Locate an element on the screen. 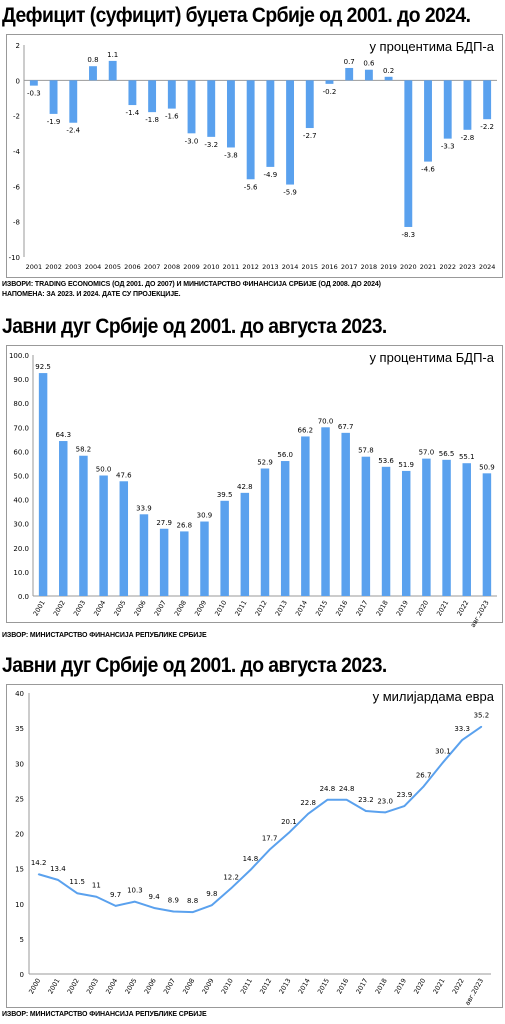 This screenshot has height=1024, width=505. chart2-x-tick-label: 2020 is located at coordinates (422, 608).